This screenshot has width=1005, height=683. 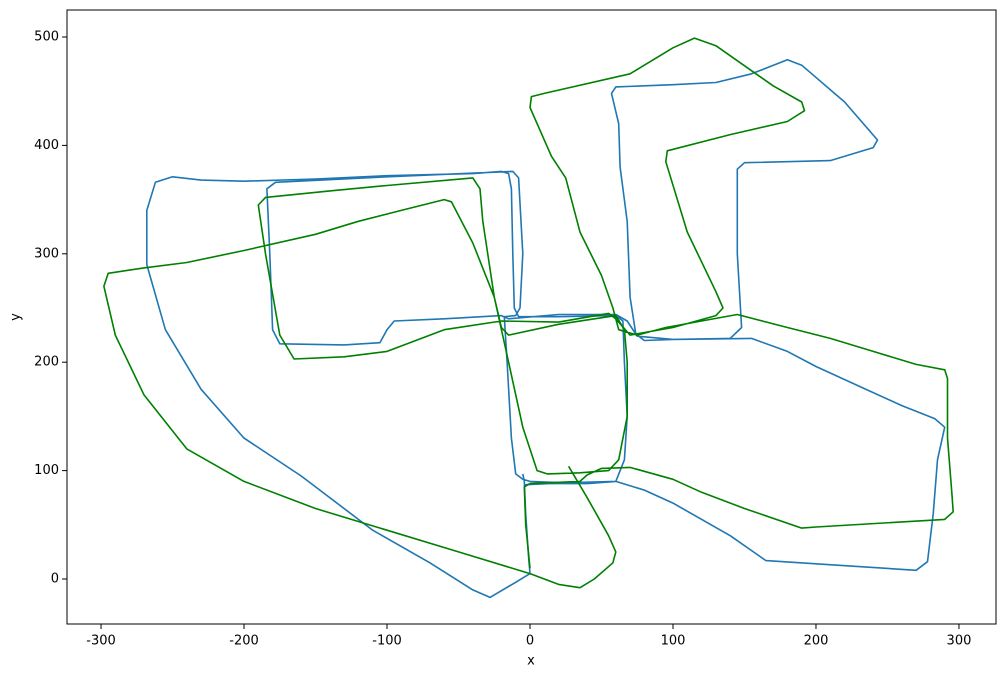 What do you see at coordinates (46, 36) in the screenshot?
I see `y-tick-label: 500` at bounding box center [46, 36].